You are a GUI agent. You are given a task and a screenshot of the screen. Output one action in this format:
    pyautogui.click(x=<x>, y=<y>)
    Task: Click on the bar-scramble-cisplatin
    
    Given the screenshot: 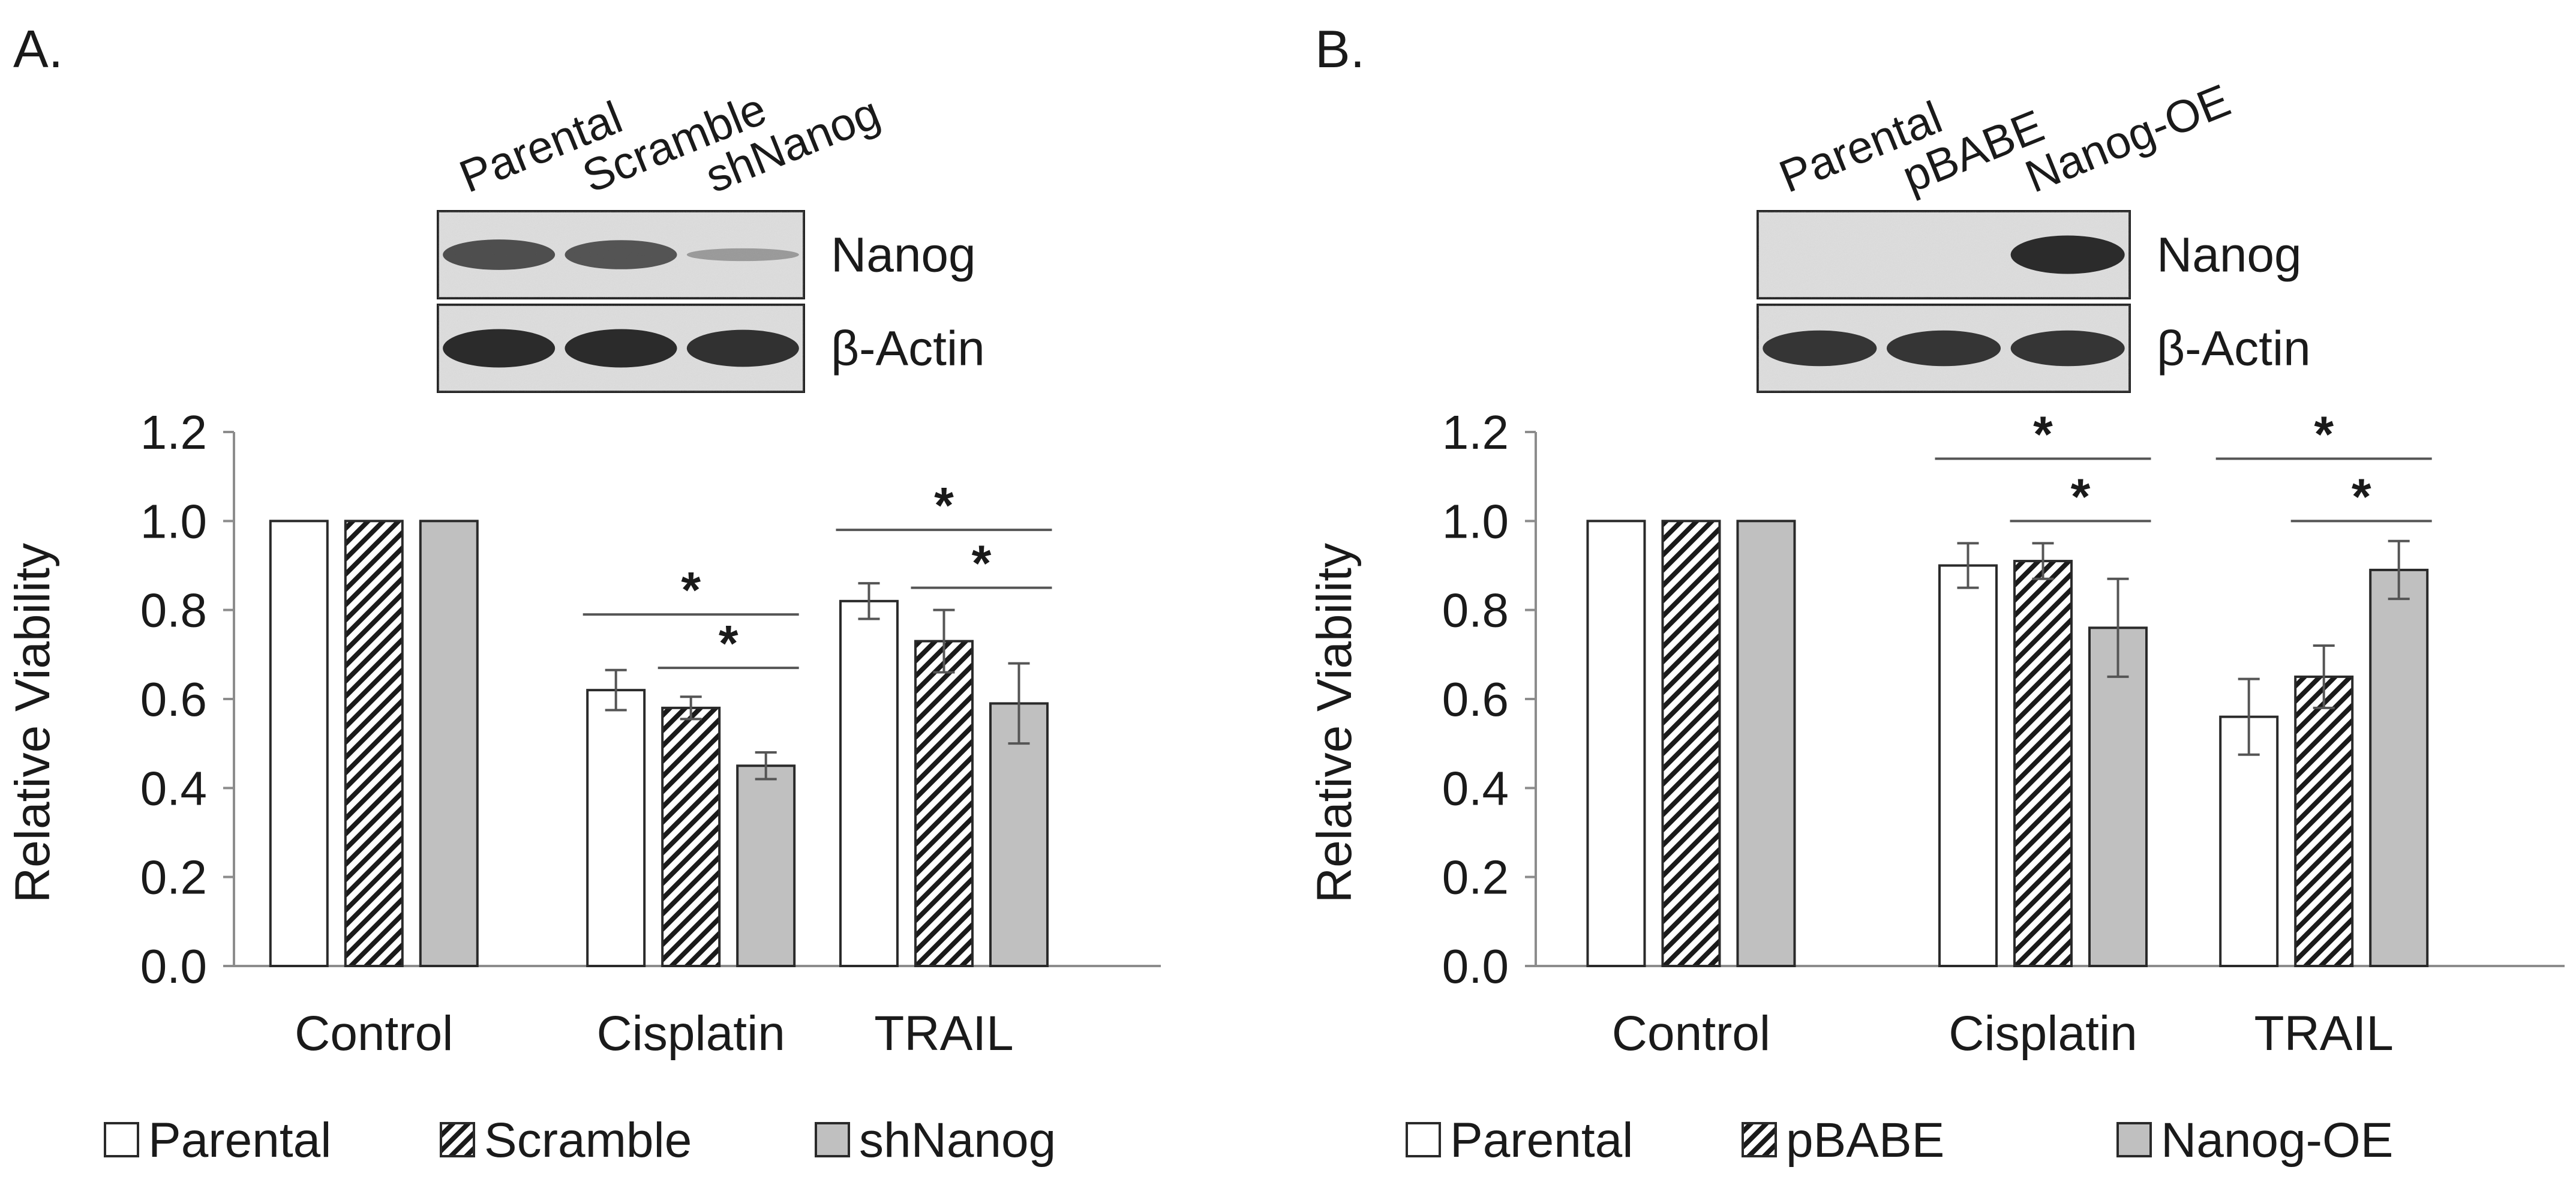 What is the action you would take?
    pyautogui.click(x=691, y=837)
    